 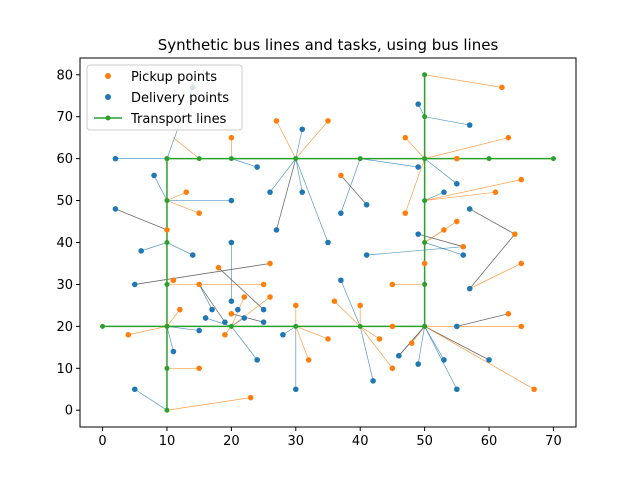 I want to click on y-axis-ticks: 0 10 20 30 40 50 60 70 80, so click(x=68, y=243).